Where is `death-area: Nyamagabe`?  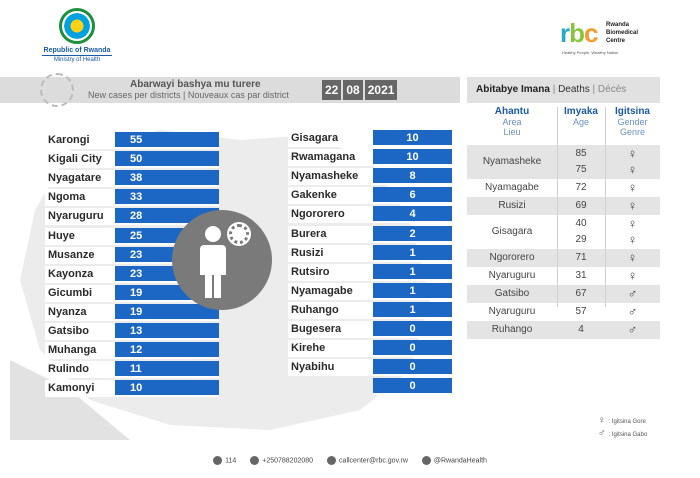
death-area: Nyamagabe is located at coordinates (512, 187).